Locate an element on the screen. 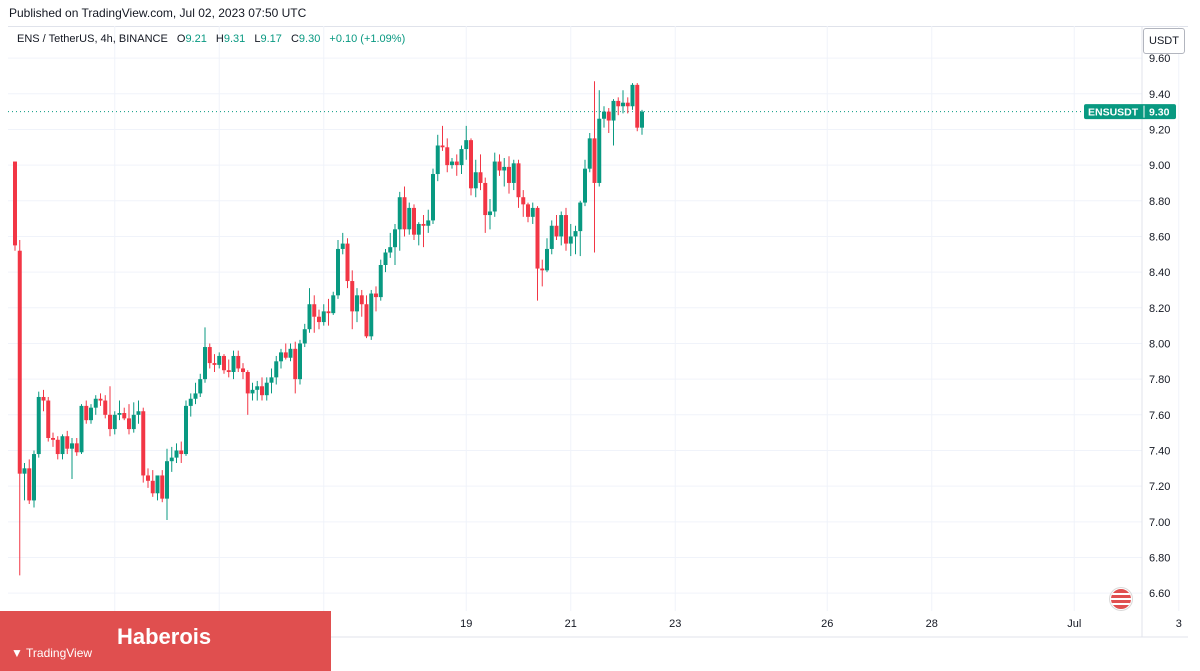 The width and height of the screenshot is (1200, 671). time-tick-label: 19 is located at coordinates (466, 624).